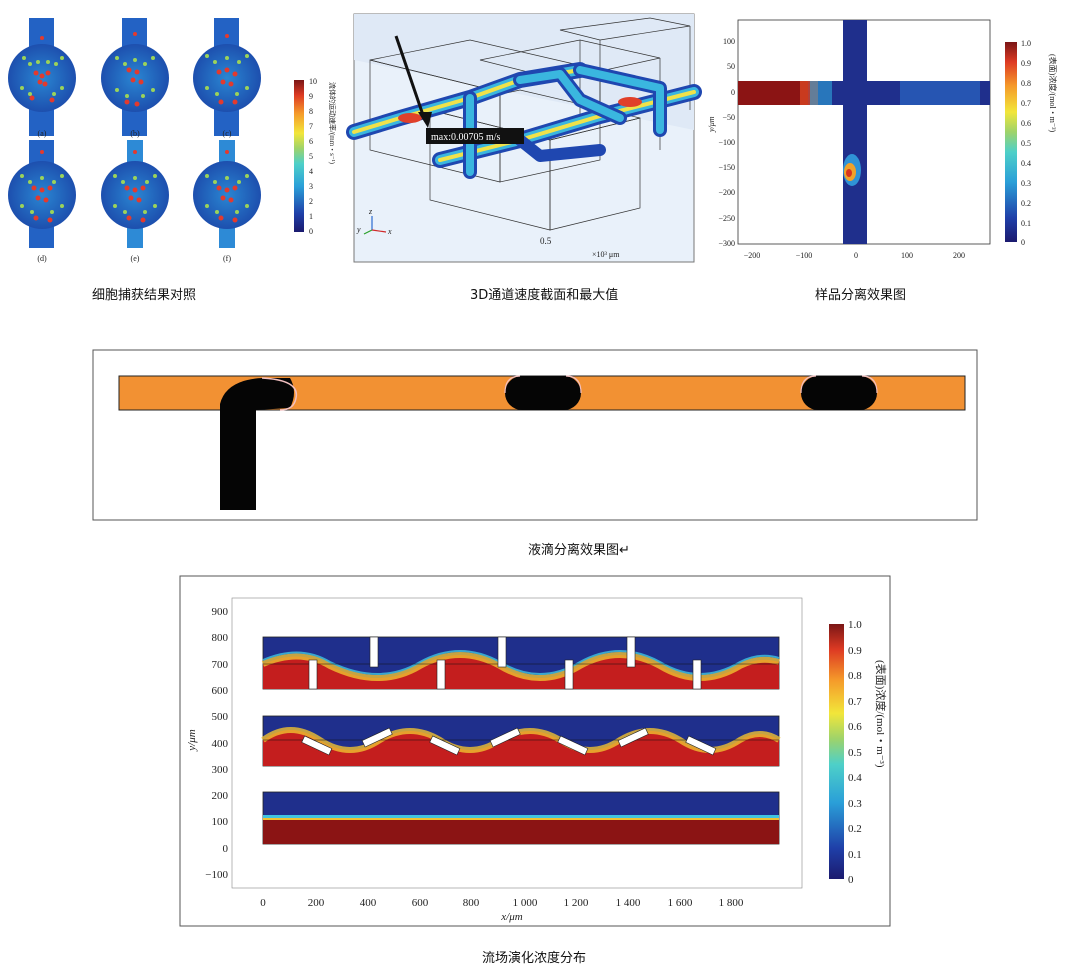 The height and width of the screenshot is (973, 1080). I want to click on cell-cb-tick: 2, so click(311, 201).